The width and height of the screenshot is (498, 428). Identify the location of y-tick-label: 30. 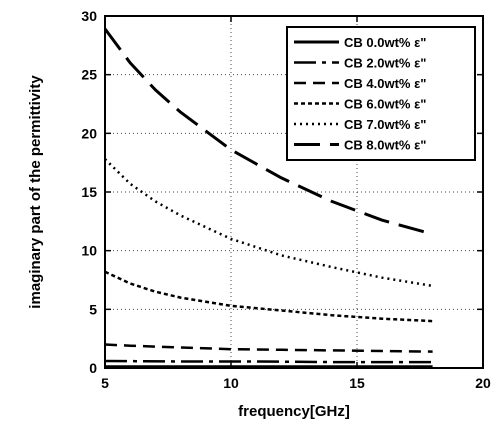
(89, 16).